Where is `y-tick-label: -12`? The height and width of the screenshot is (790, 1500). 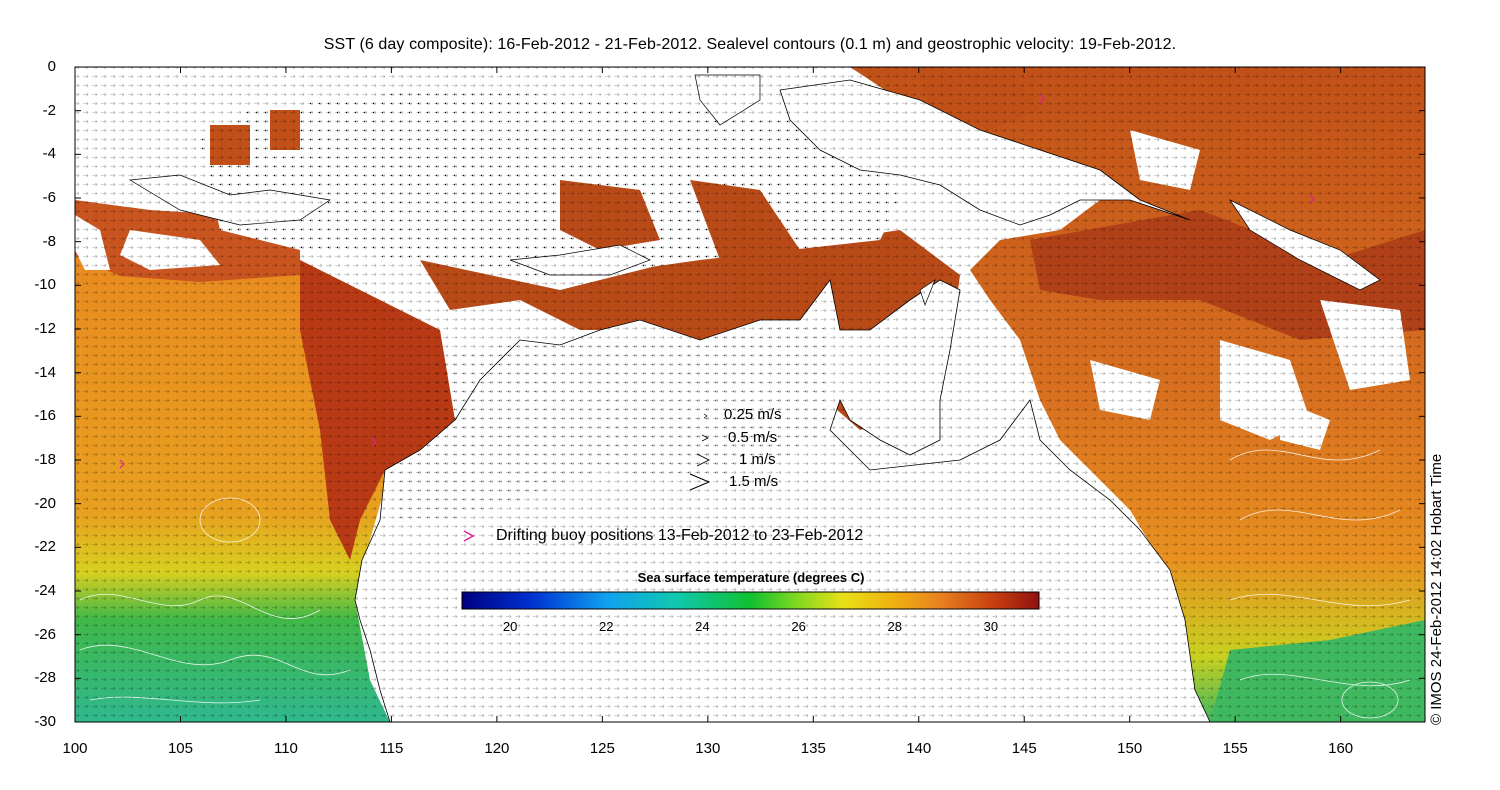 y-tick-label: -12 is located at coordinates (45, 328).